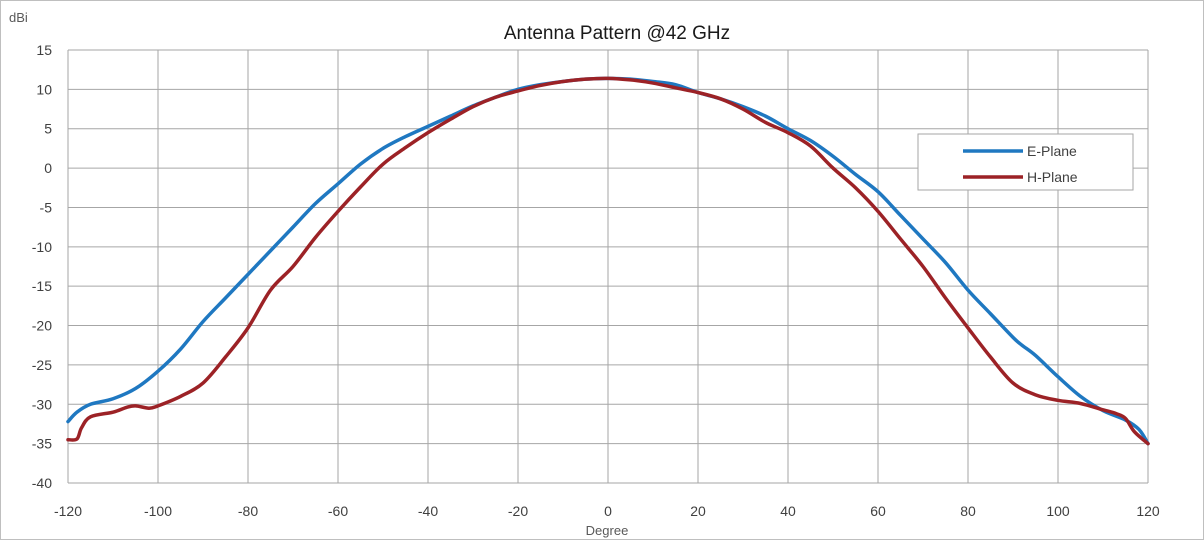  What do you see at coordinates (42, 483) in the screenshot?
I see `y-tick-label: -40` at bounding box center [42, 483].